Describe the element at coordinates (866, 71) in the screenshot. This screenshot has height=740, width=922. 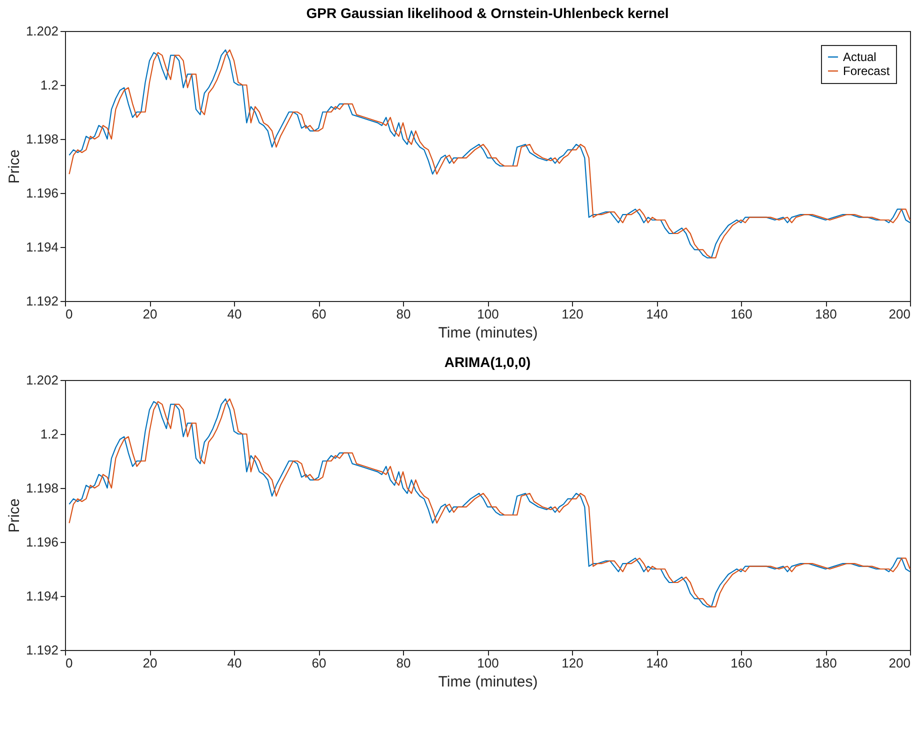
I see `legend-label: Forecast` at that location.